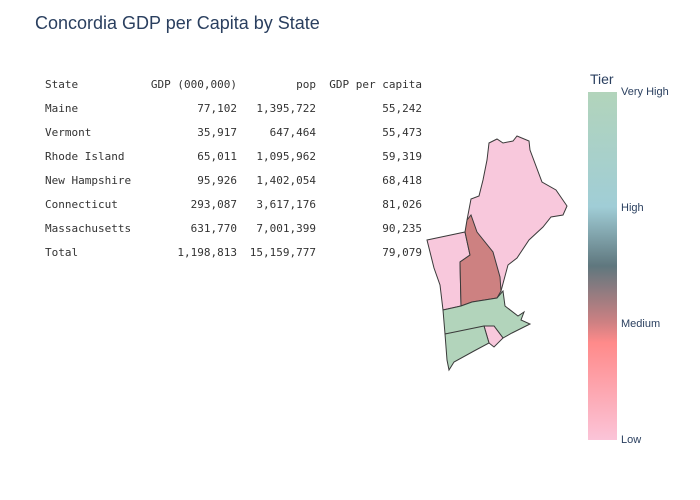 The height and width of the screenshot is (500, 700). Describe the element at coordinates (193, 84) in the screenshot. I see `header-gdp: GDP (000,000)` at that location.